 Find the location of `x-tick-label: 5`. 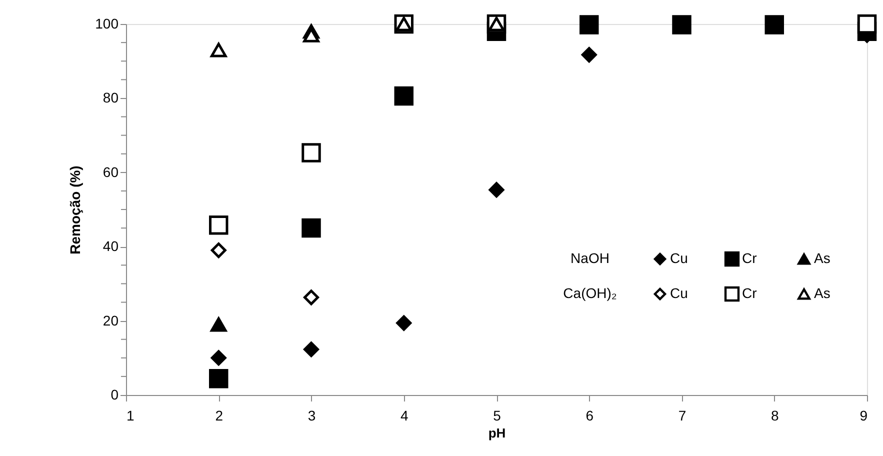

x-tick-label: 5 is located at coordinates (497, 416).